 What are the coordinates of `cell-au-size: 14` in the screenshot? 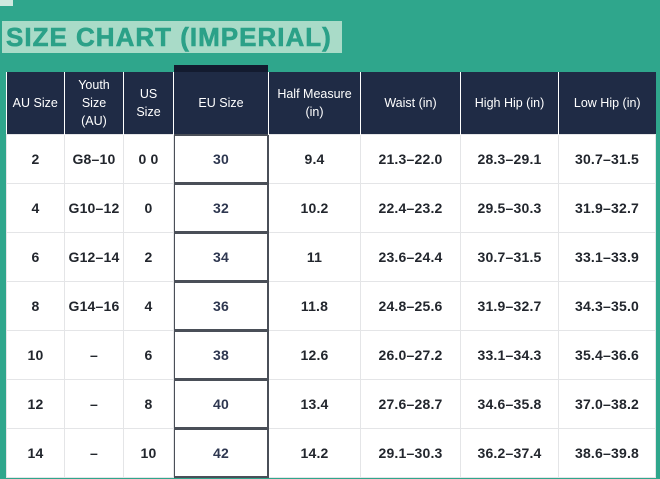 It's located at (35, 453).